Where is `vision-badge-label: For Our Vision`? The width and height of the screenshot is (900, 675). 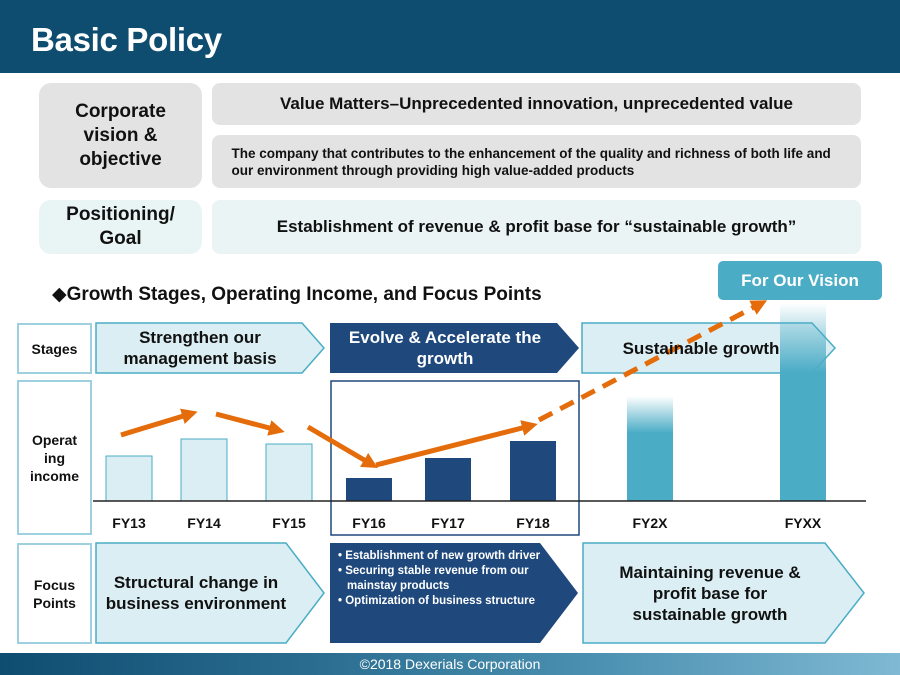
vision-badge-label: For Our Vision is located at coordinates (800, 280).